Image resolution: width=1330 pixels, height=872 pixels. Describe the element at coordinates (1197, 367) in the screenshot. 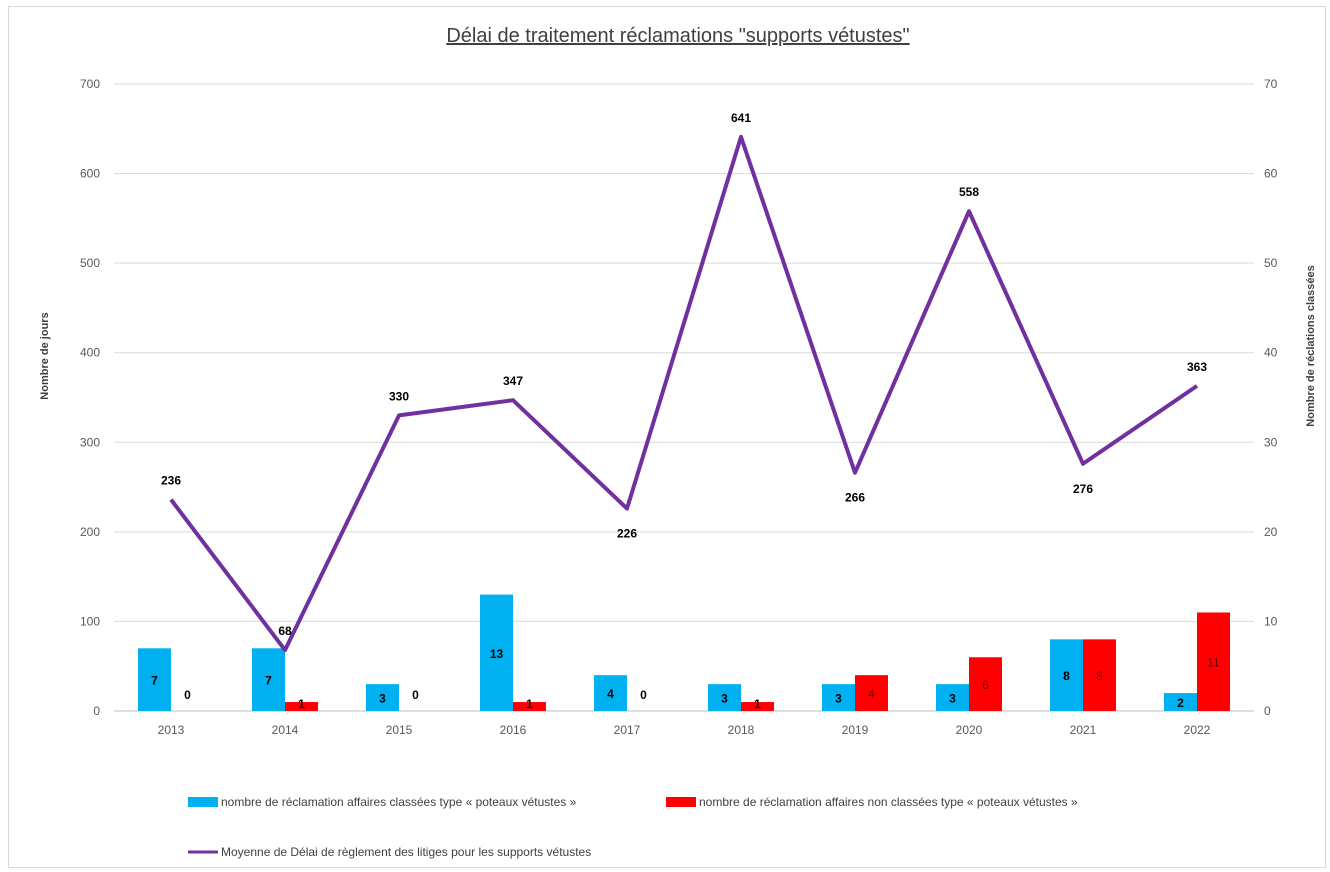

I see `line-data-label: 363` at that location.